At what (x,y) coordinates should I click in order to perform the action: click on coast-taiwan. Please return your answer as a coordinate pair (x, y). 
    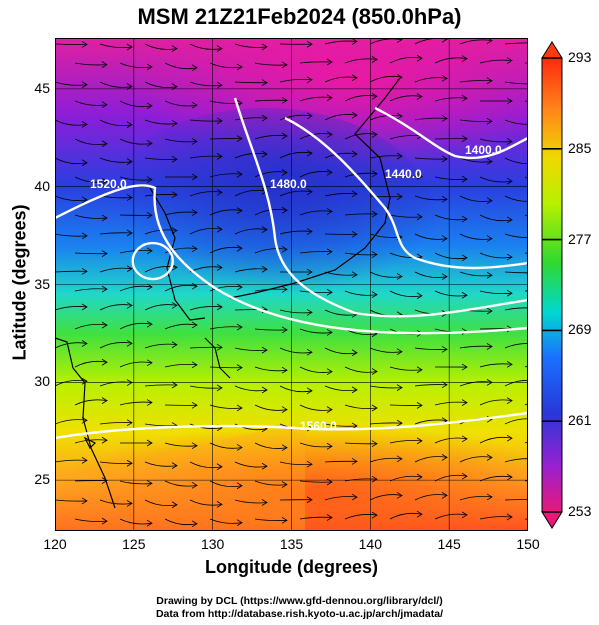
    Looking at the image, I should click on (90, 443).